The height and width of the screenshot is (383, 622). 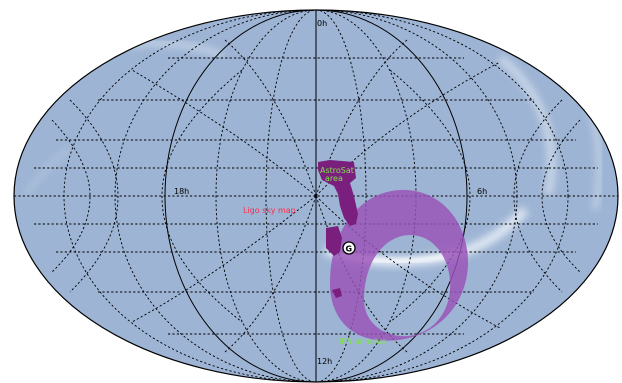 I want to click on ligo-label: Ligo sky map, so click(x=269, y=210).